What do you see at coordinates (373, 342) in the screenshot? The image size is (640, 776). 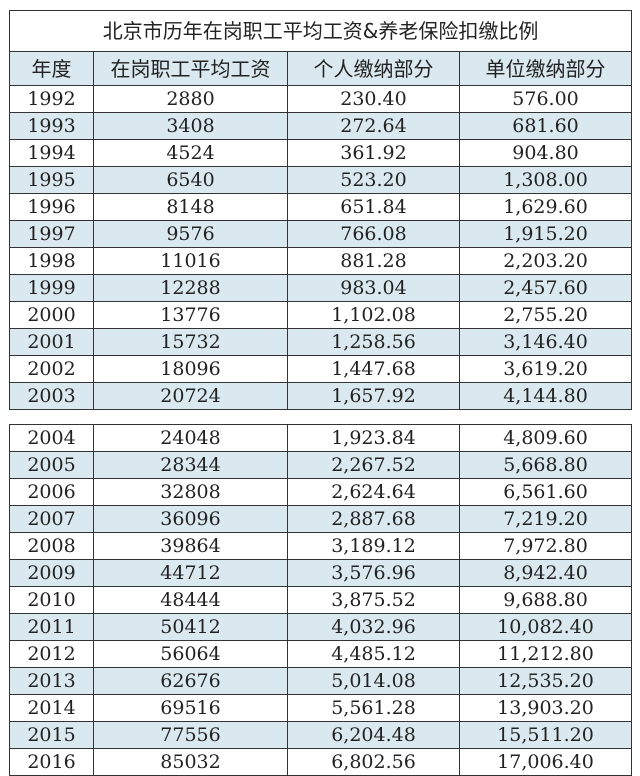 I see `cell-personal: 1,258.56` at bounding box center [373, 342].